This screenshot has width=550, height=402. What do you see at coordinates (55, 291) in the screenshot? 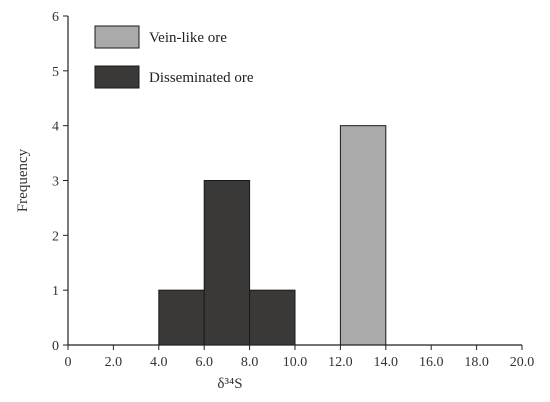
I see `y-tick-label: 1` at bounding box center [55, 291].